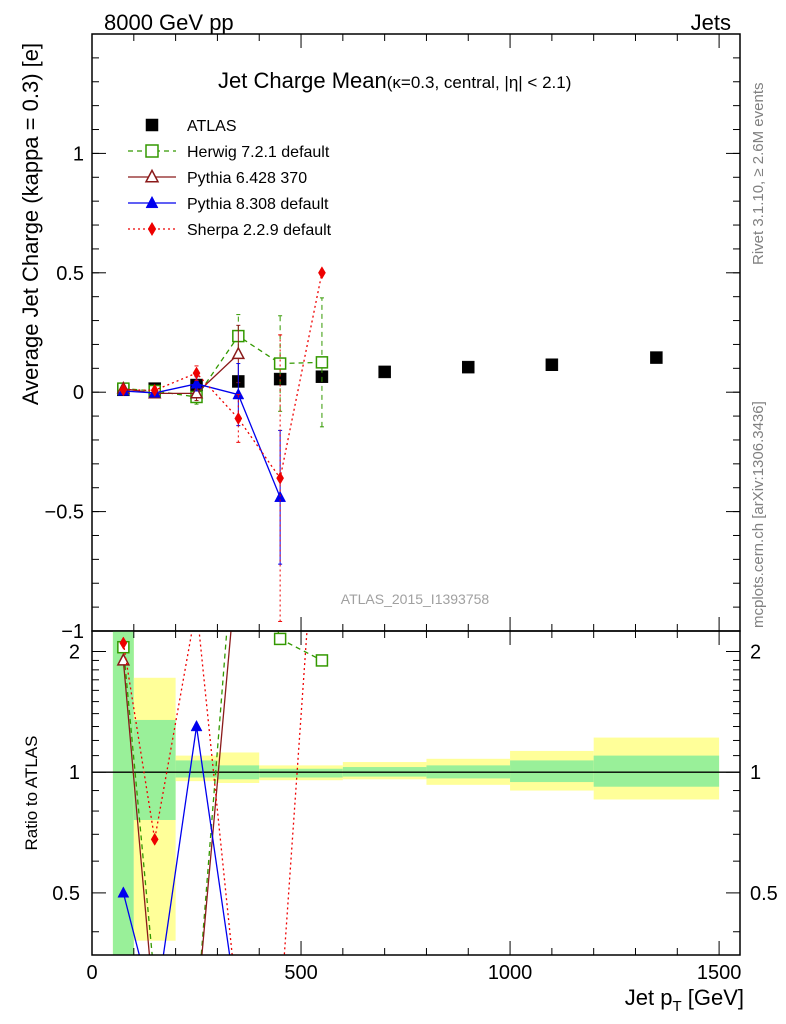 The width and height of the screenshot is (786, 1024). I want to click on main-title-text: Jet Charge Mean, so click(302, 80).